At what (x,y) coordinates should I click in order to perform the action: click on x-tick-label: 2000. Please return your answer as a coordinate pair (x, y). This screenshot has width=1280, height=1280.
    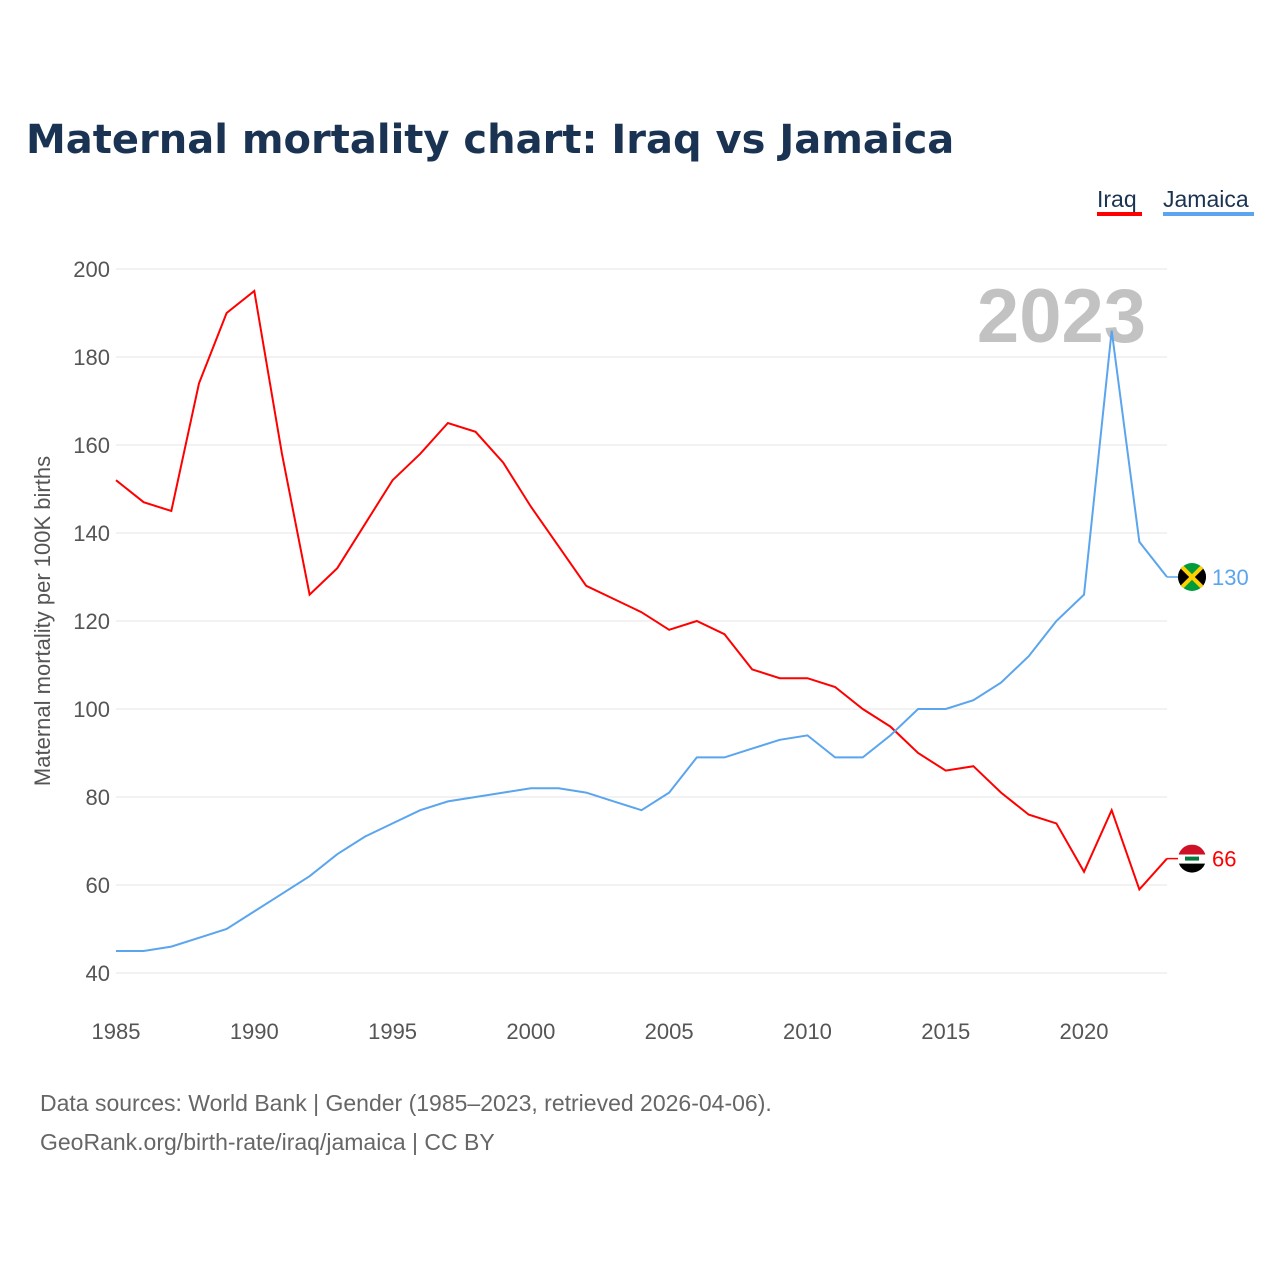
    Looking at the image, I should click on (530, 1031).